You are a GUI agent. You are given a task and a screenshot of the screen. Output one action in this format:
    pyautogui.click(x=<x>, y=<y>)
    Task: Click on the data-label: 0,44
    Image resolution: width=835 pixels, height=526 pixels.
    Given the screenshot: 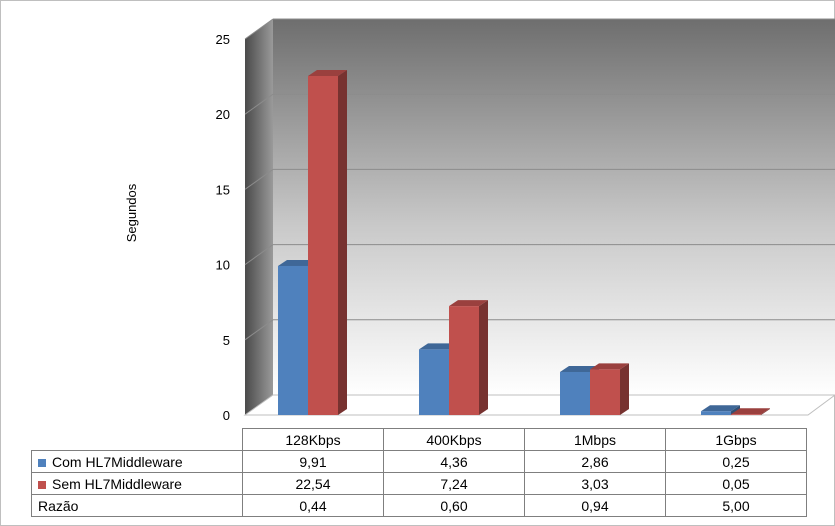 What is the action you would take?
    pyautogui.click(x=313, y=505)
    